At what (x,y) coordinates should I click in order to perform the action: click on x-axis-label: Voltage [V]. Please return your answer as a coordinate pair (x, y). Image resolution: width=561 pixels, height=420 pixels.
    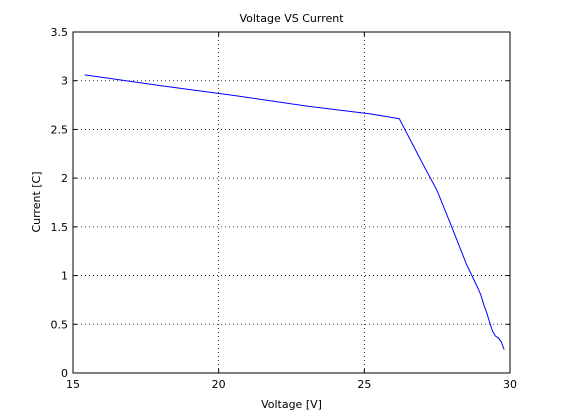
    Looking at the image, I should click on (291, 404).